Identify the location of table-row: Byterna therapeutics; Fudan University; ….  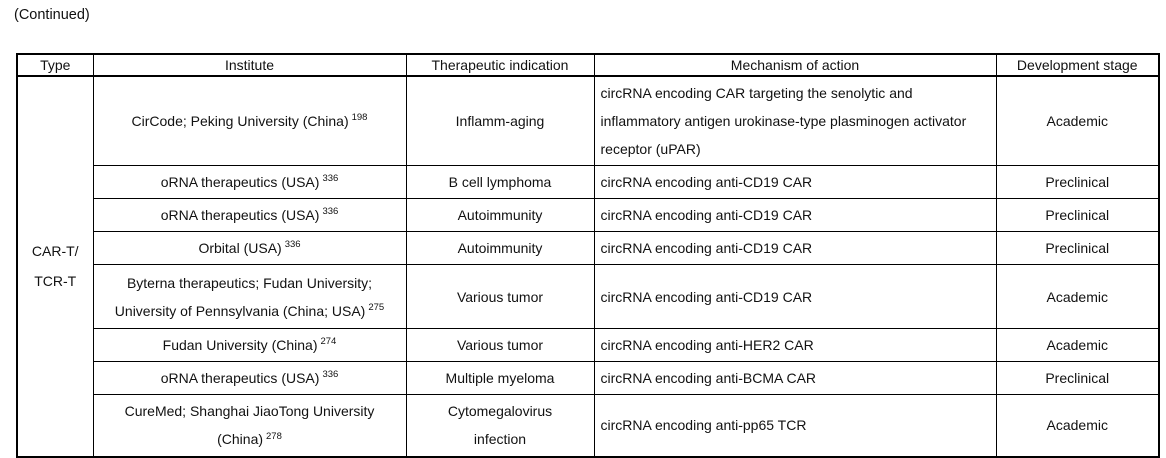
(588, 296).